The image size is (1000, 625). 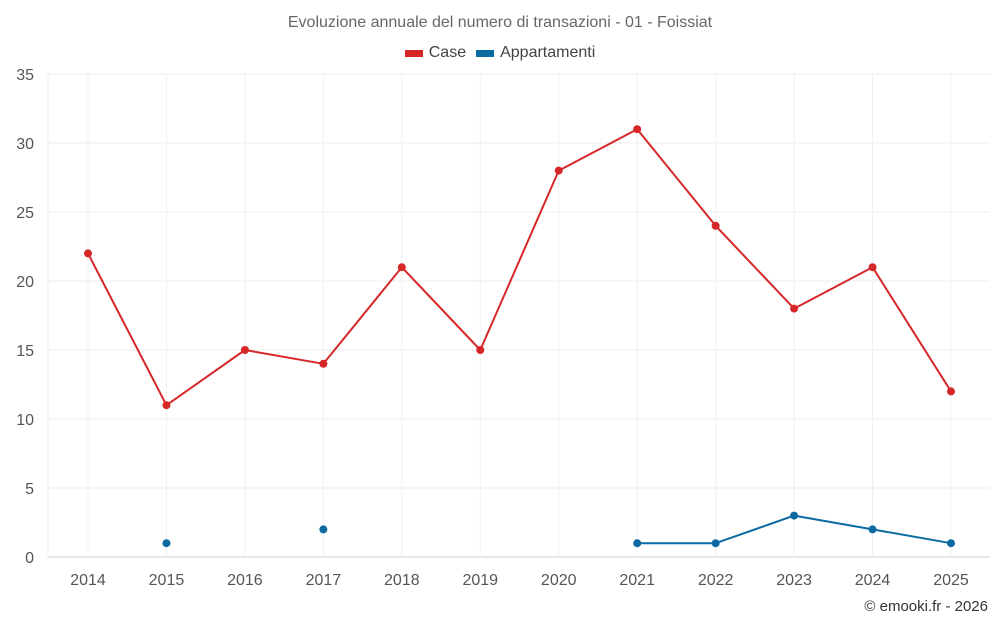 What do you see at coordinates (637, 580) in the screenshot?
I see `x-tick-label: 2021` at bounding box center [637, 580].